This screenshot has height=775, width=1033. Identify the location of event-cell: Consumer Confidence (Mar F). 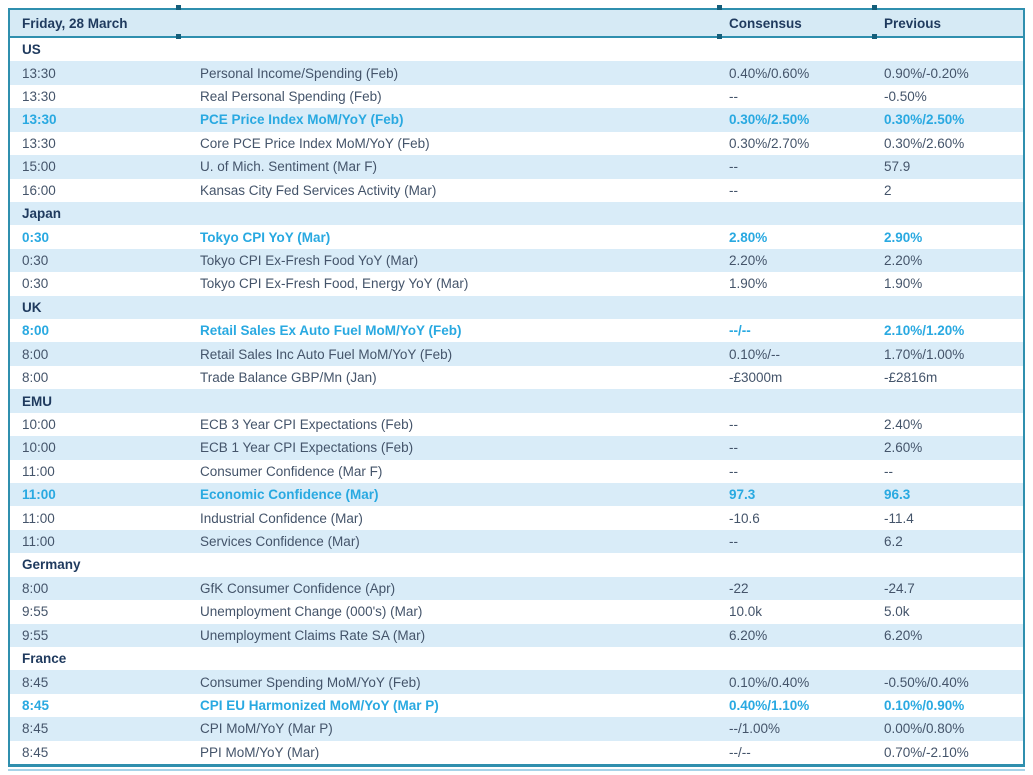
(291, 471).